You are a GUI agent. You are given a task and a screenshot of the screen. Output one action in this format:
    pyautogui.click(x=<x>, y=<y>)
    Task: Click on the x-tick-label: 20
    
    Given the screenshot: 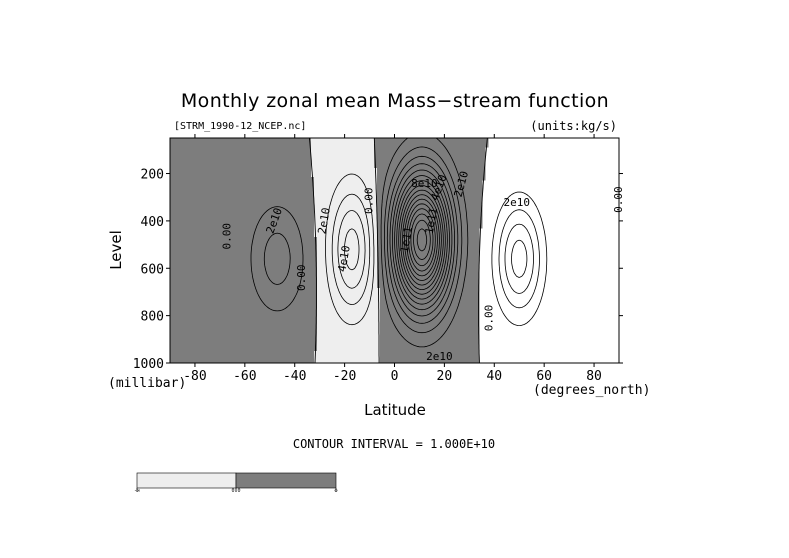 What is the action you would take?
    pyautogui.click(x=445, y=376)
    